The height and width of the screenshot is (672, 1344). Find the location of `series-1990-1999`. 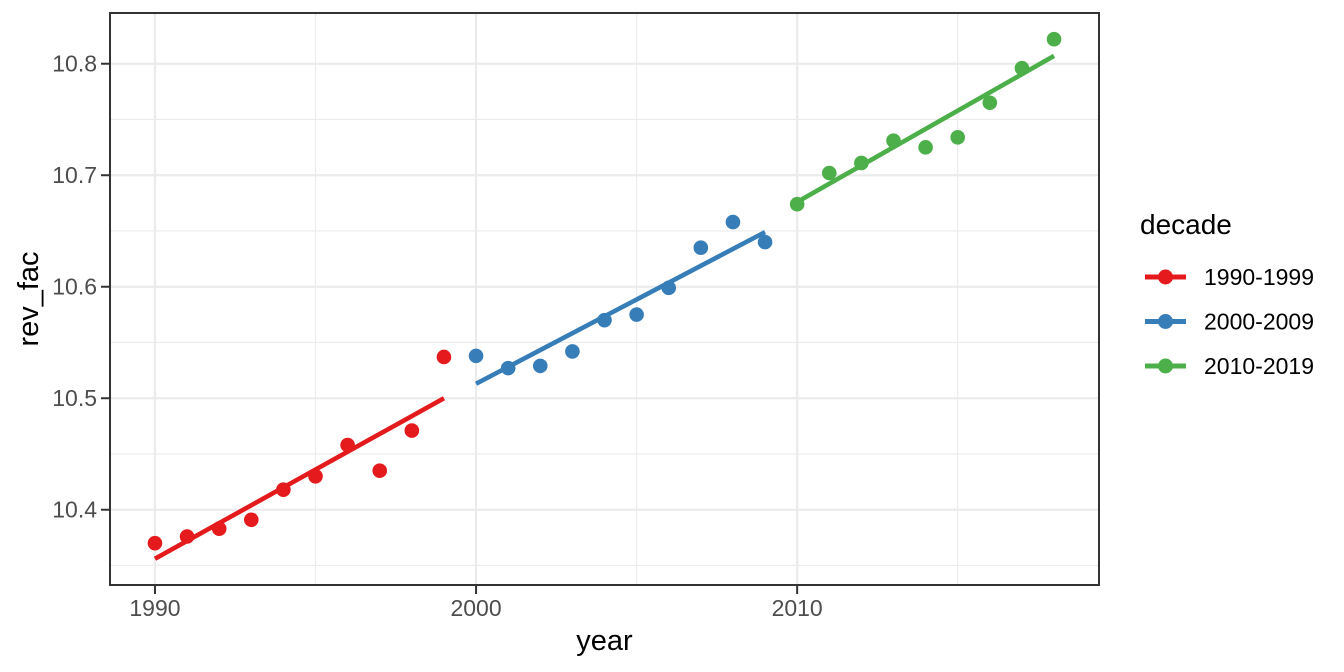

series-1990-1999 is located at coordinates (299, 455).